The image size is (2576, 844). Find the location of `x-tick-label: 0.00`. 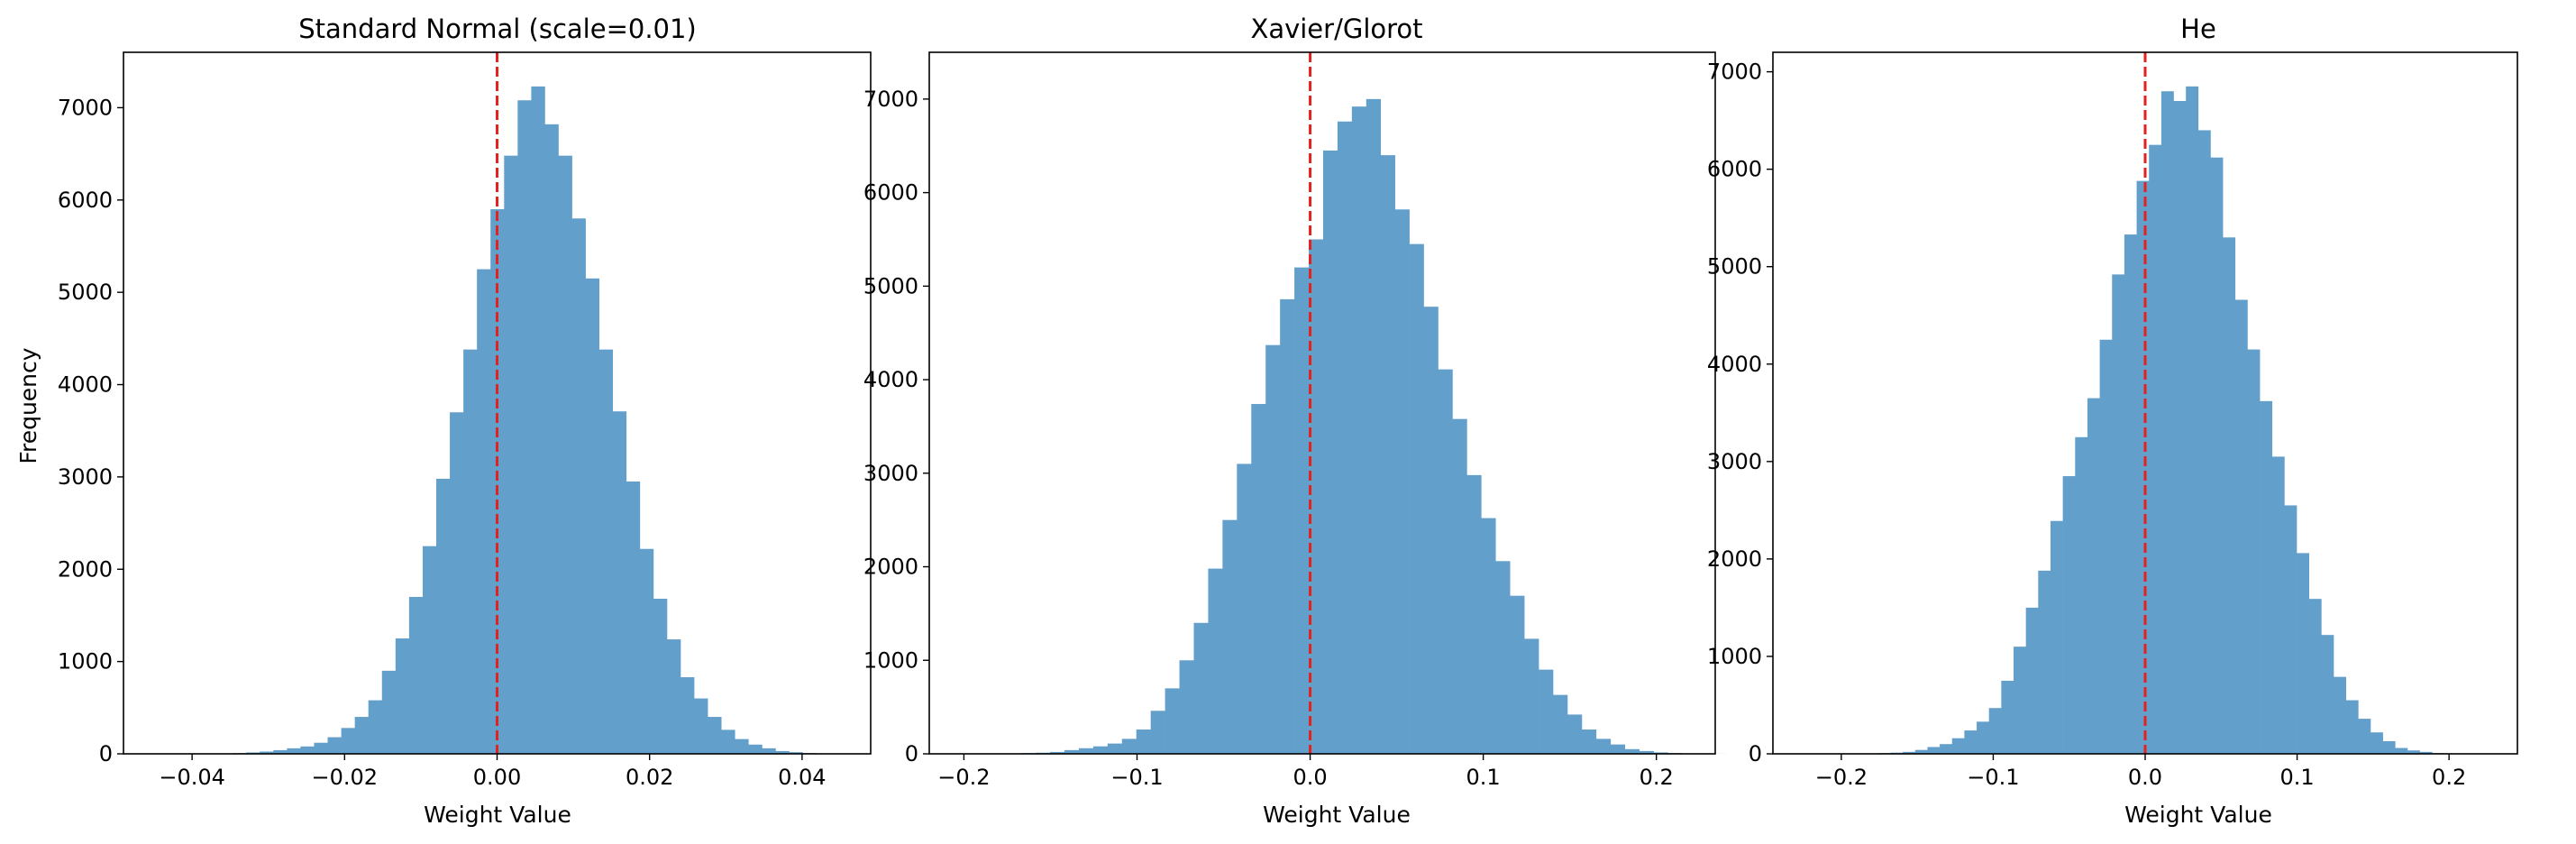

x-tick-label: 0.00 is located at coordinates (497, 777).